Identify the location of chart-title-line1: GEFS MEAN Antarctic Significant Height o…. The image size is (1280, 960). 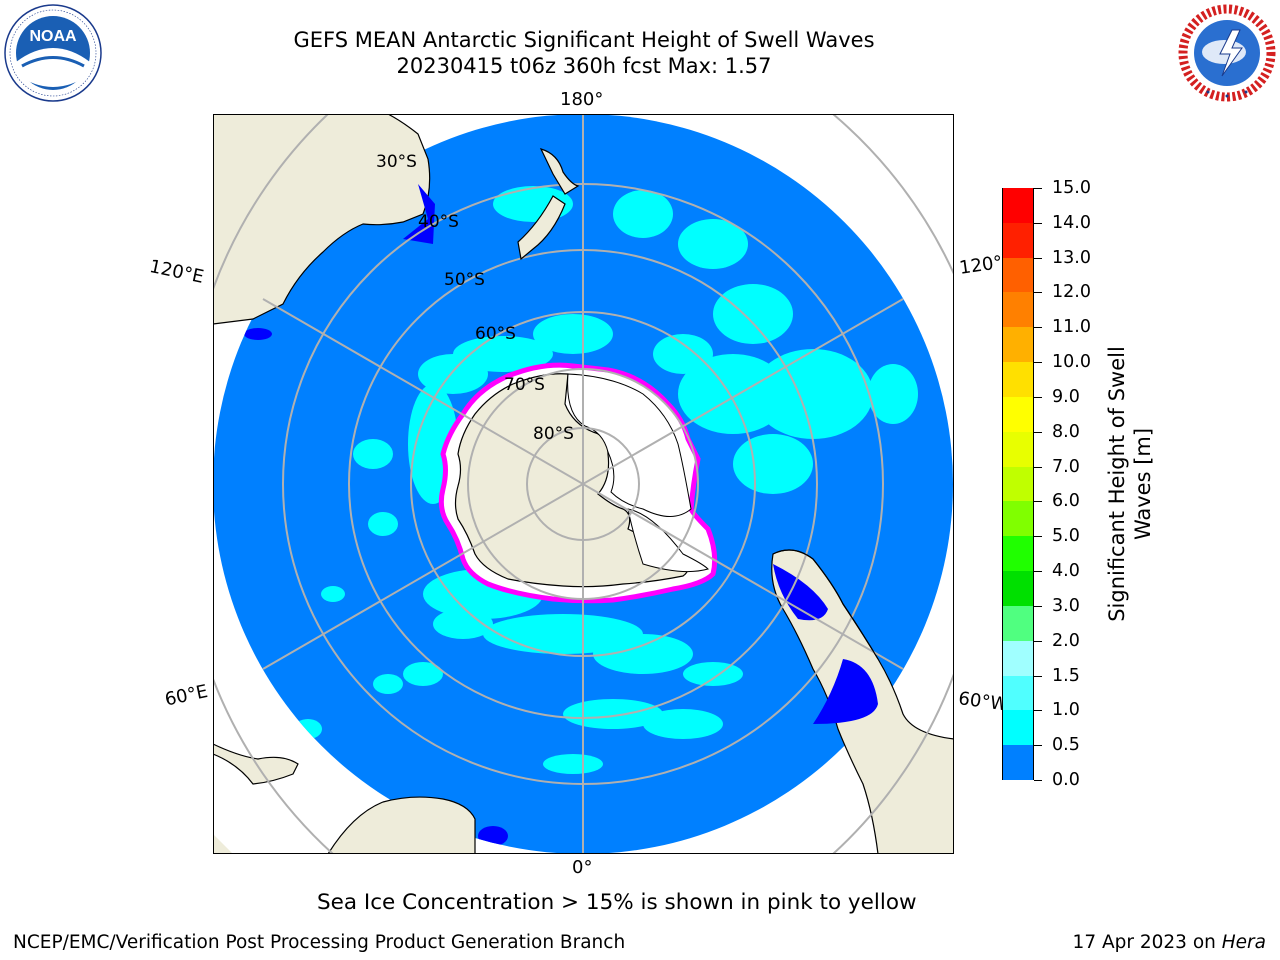
(584, 40).